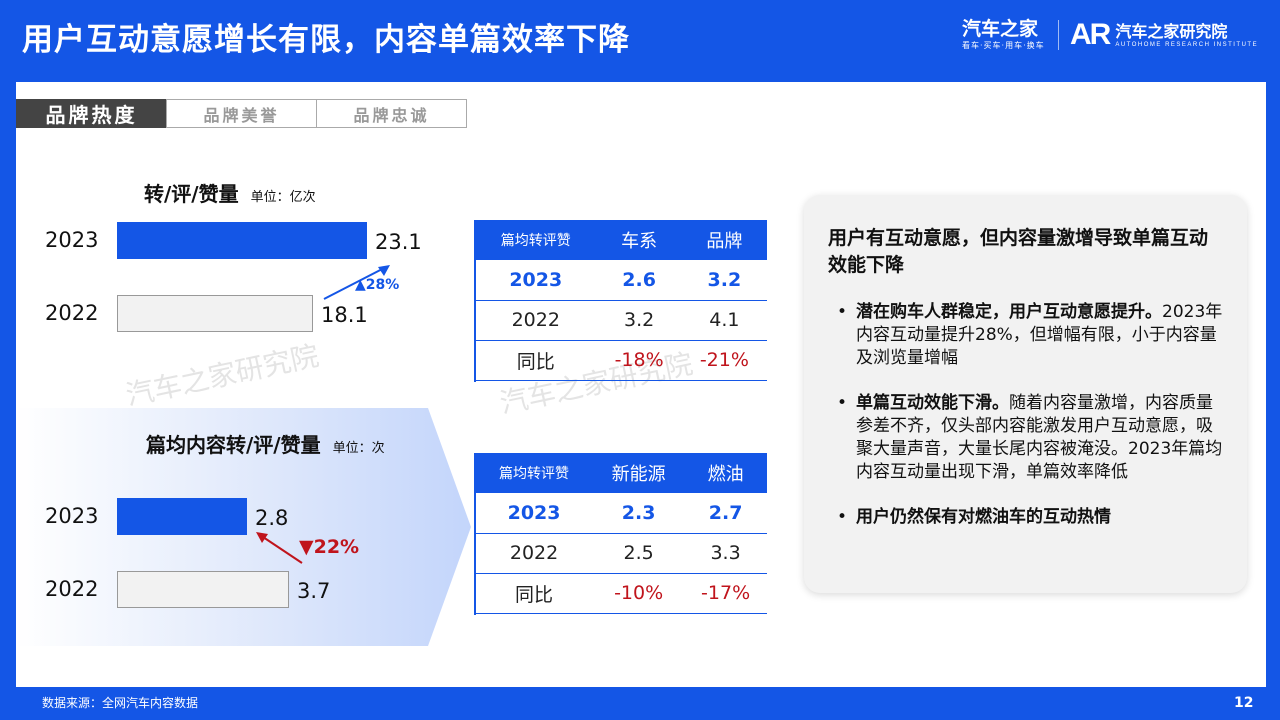 The height and width of the screenshot is (720, 1280). What do you see at coordinates (203, 589) in the screenshot?
I see `chart2-bar-2022` at bounding box center [203, 589].